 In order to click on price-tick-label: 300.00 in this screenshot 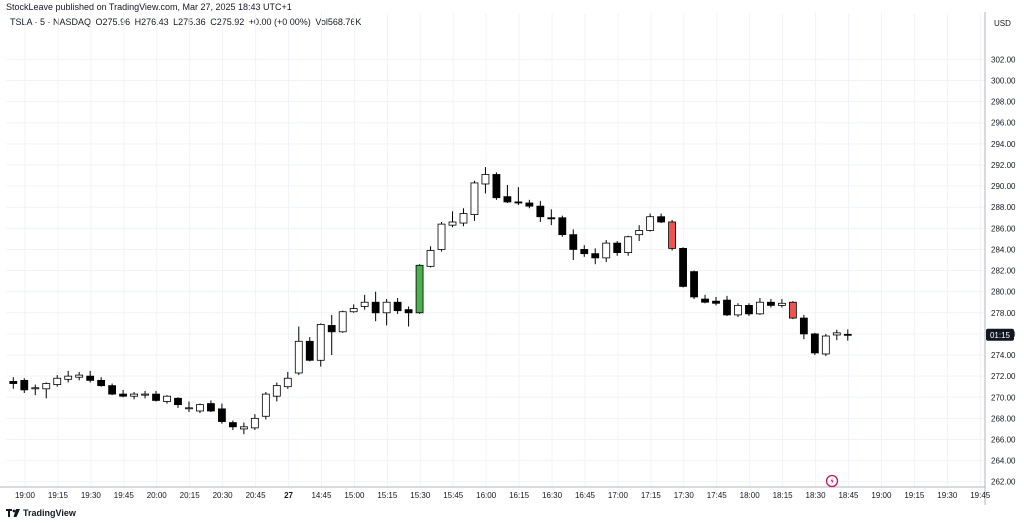, I will do `click(1003, 81)`.